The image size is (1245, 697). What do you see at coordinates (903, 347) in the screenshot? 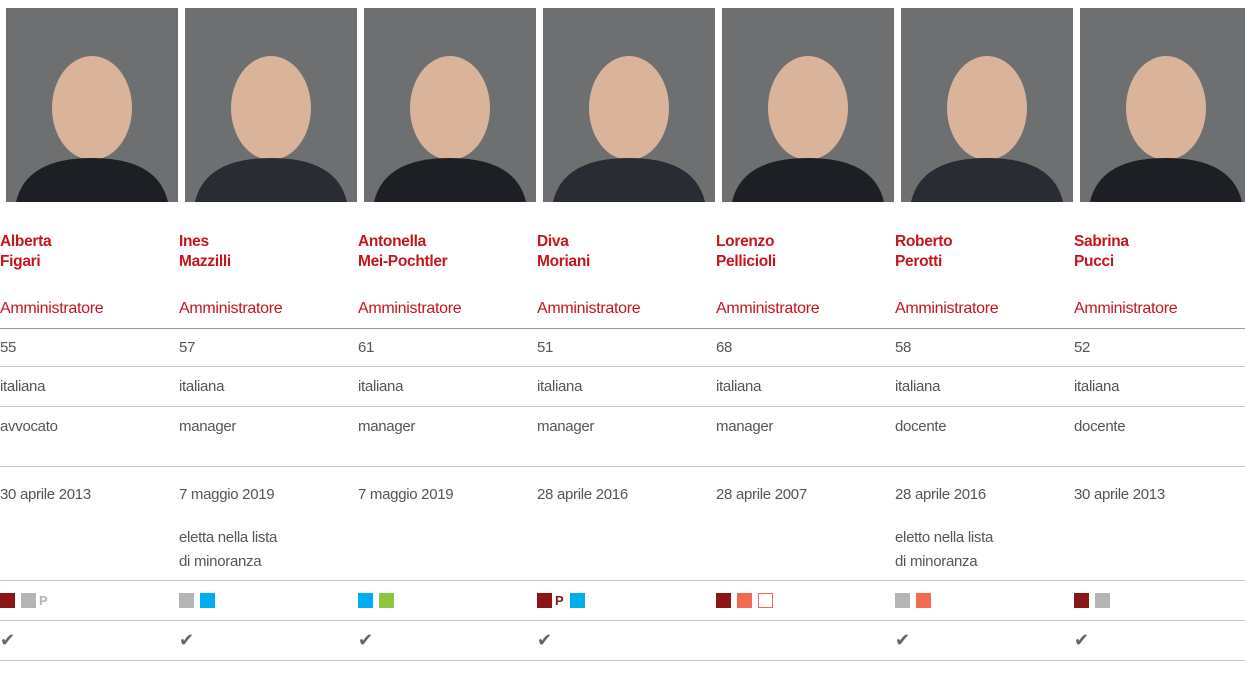
I see `age: 58` at bounding box center [903, 347].